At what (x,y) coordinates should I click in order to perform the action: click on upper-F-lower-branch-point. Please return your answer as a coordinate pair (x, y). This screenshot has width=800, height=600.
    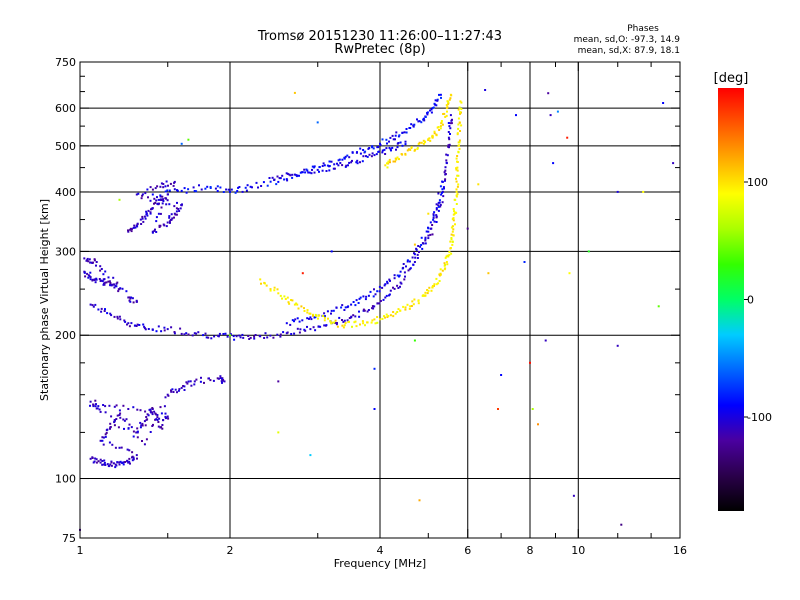
    Looking at the image, I should click on (334, 168).